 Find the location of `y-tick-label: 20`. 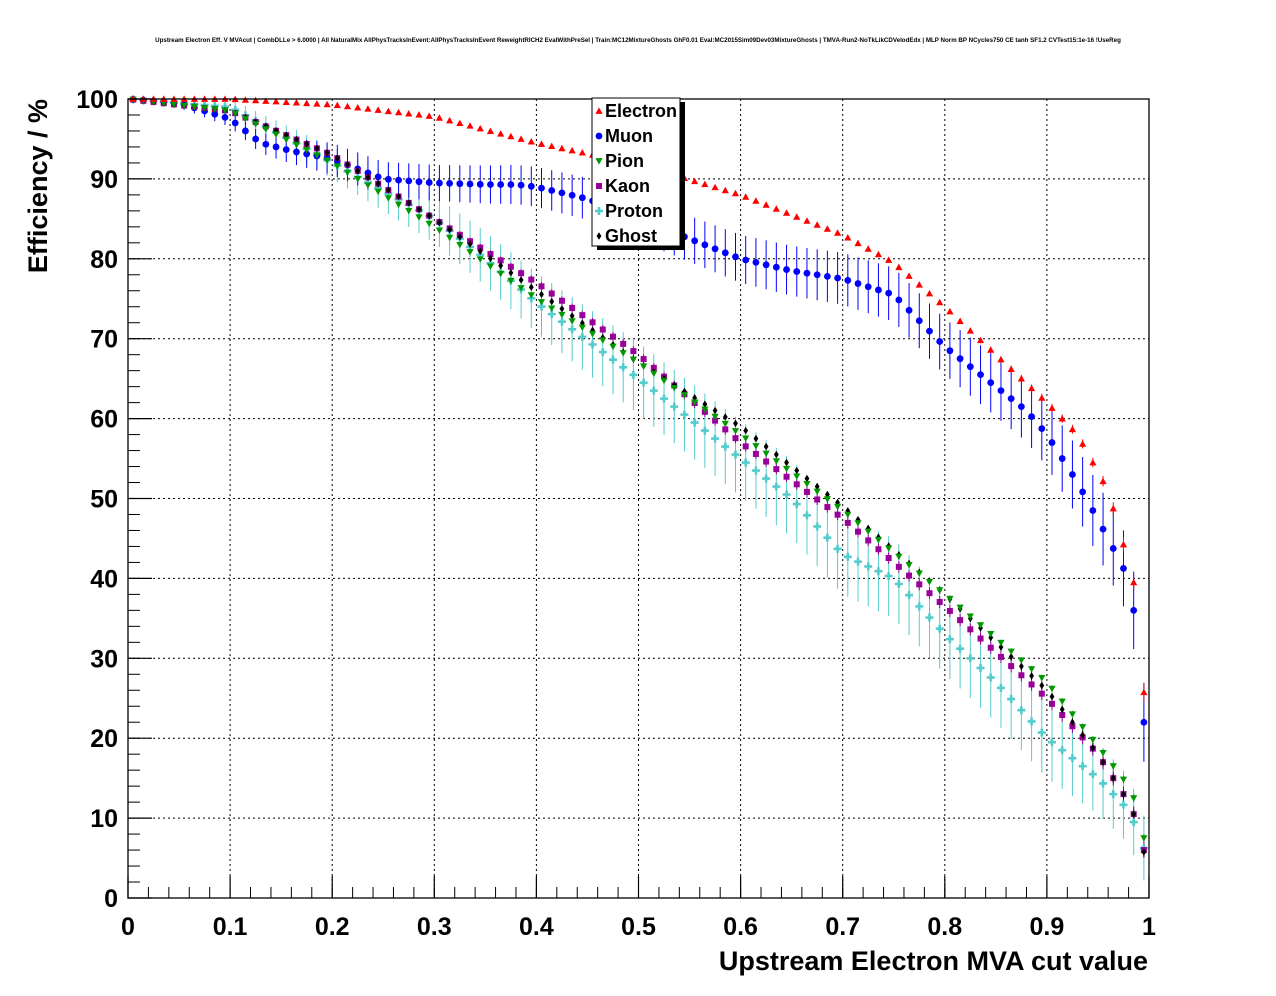

y-tick-label: 20 is located at coordinates (104, 739).